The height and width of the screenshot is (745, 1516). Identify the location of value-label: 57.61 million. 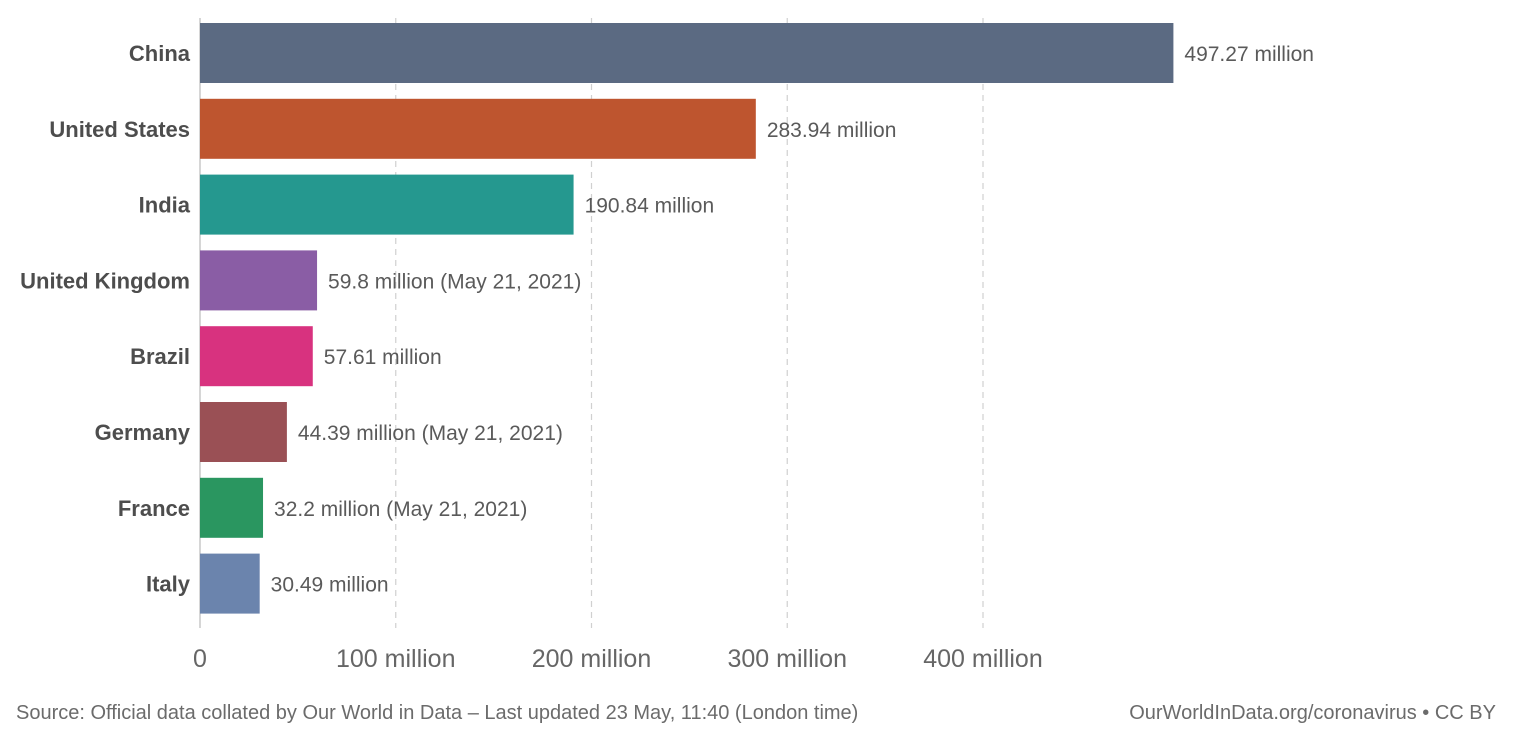
(383, 357).